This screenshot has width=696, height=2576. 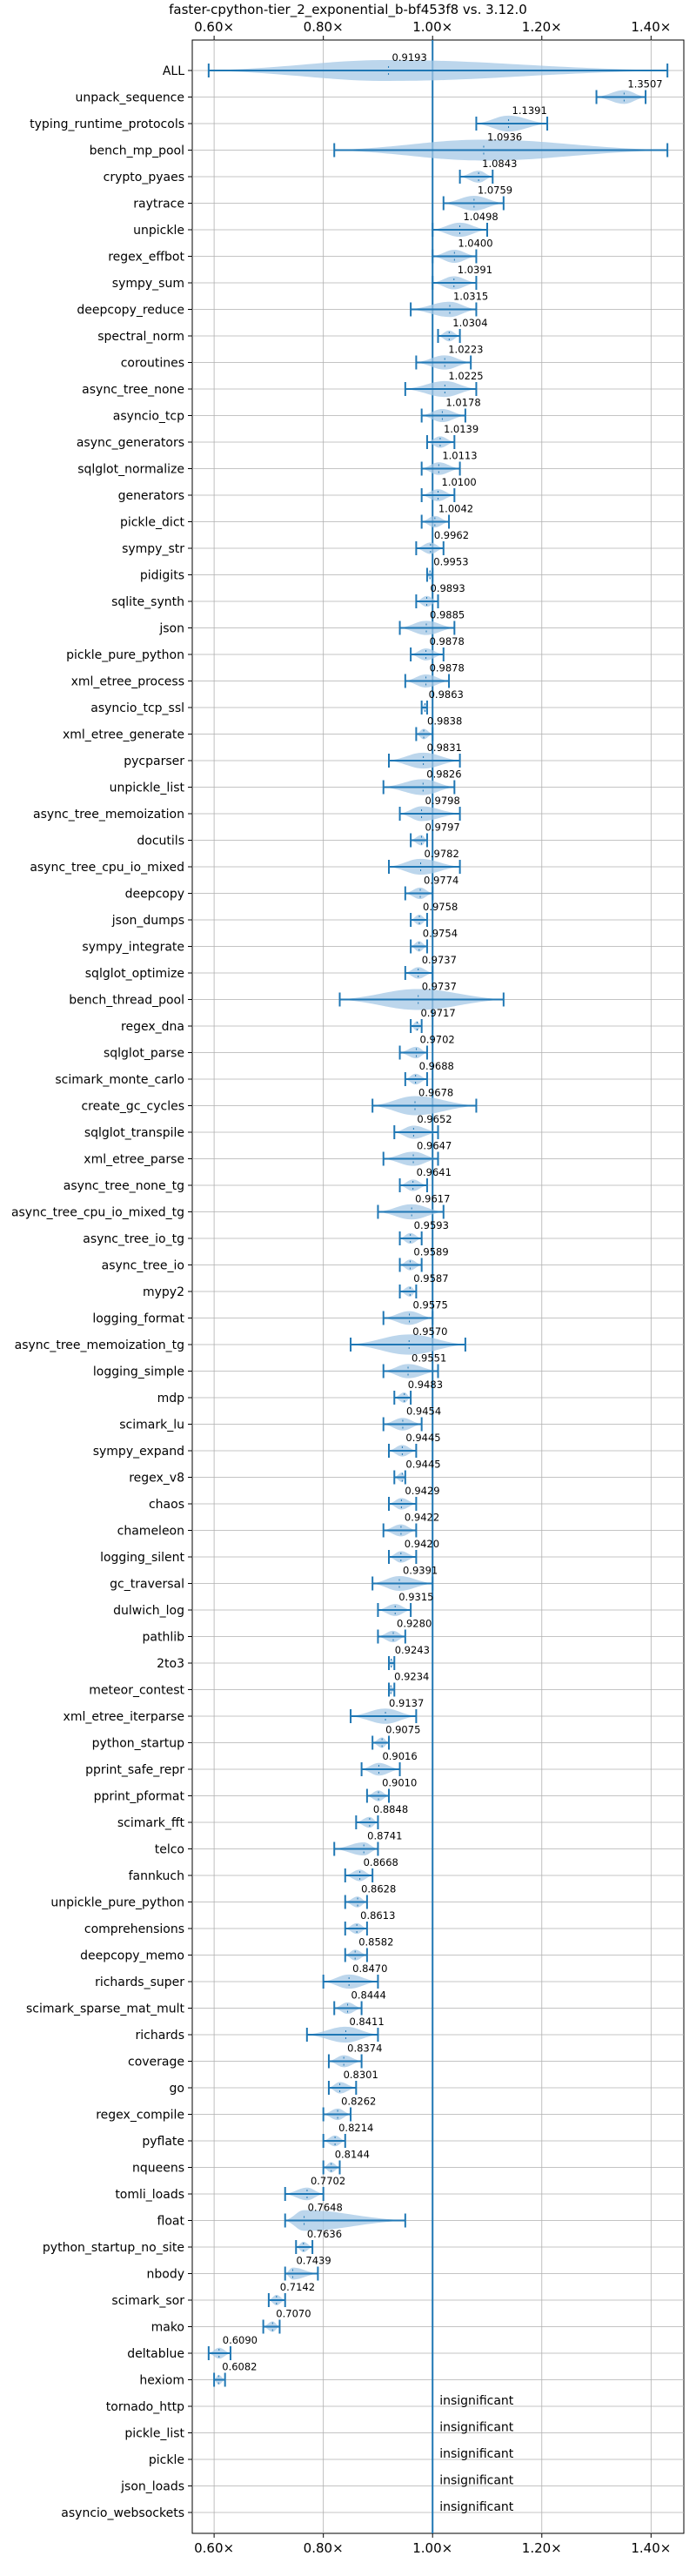 What do you see at coordinates (651, 27) in the screenshot?
I see `x-tick-label-top: 1.40×` at bounding box center [651, 27].